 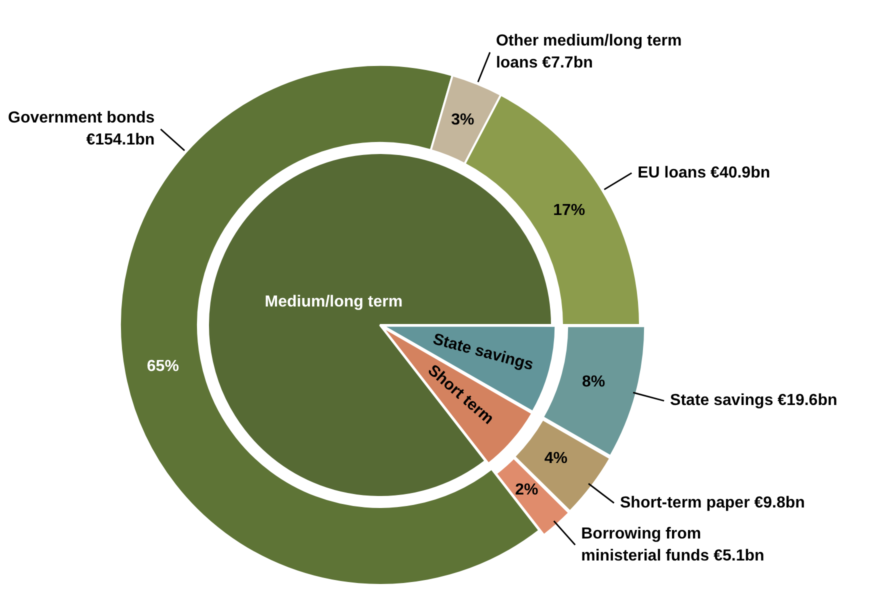 What do you see at coordinates (333, 302) in the screenshot?
I see `slice-label: Medium/long term` at bounding box center [333, 302].